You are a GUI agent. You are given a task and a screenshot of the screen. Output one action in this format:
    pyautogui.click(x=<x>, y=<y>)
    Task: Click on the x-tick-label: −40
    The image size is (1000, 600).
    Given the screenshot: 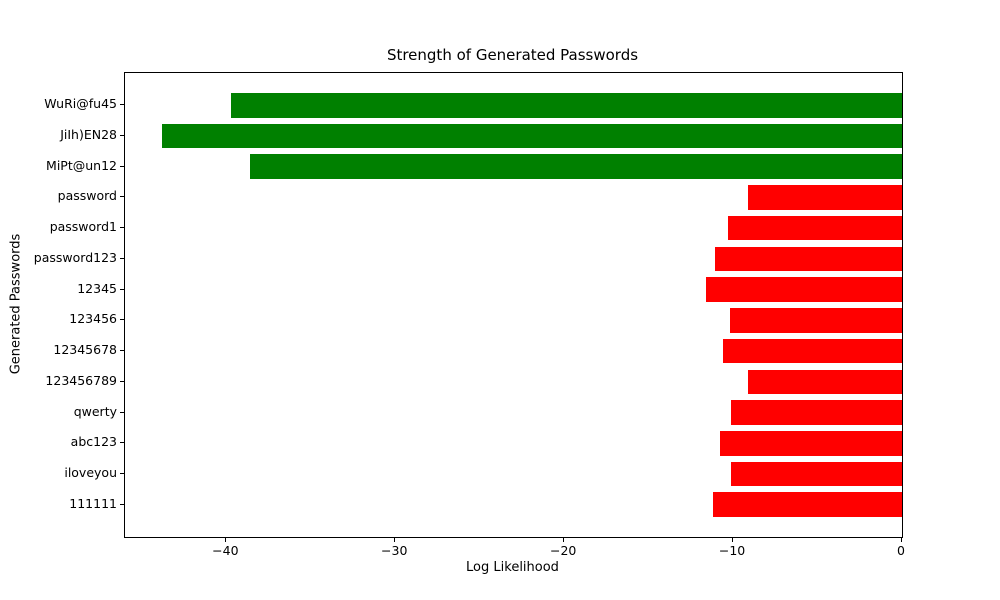 What is the action you would take?
    pyautogui.click(x=225, y=550)
    